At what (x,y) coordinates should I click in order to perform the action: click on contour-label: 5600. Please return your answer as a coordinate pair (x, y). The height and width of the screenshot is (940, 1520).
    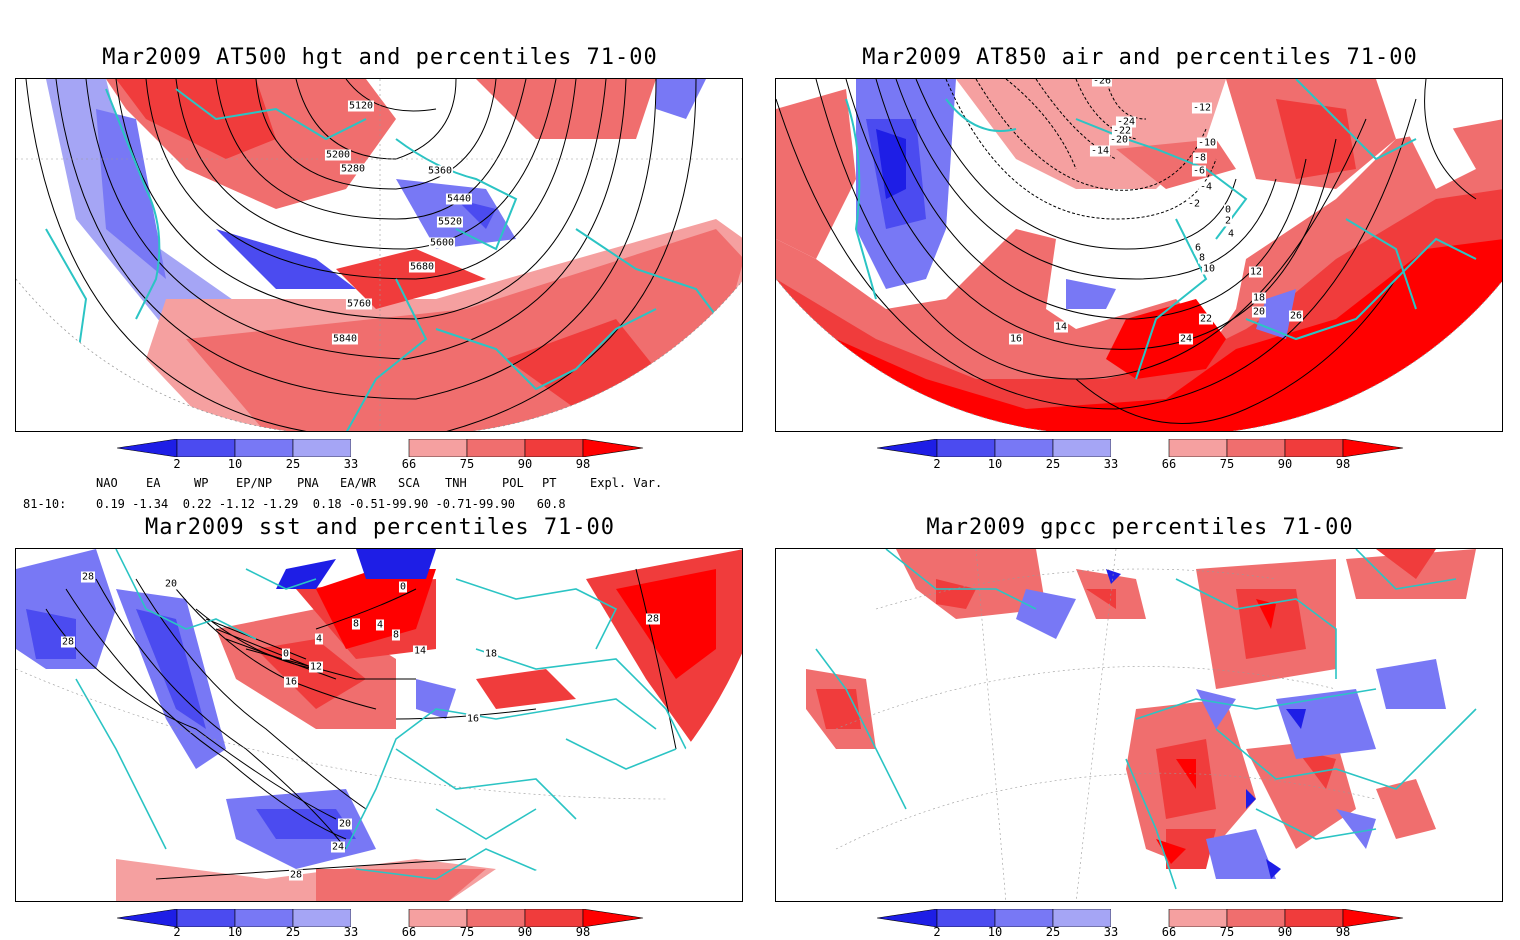
    Looking at the image, I should click on (442, 243).